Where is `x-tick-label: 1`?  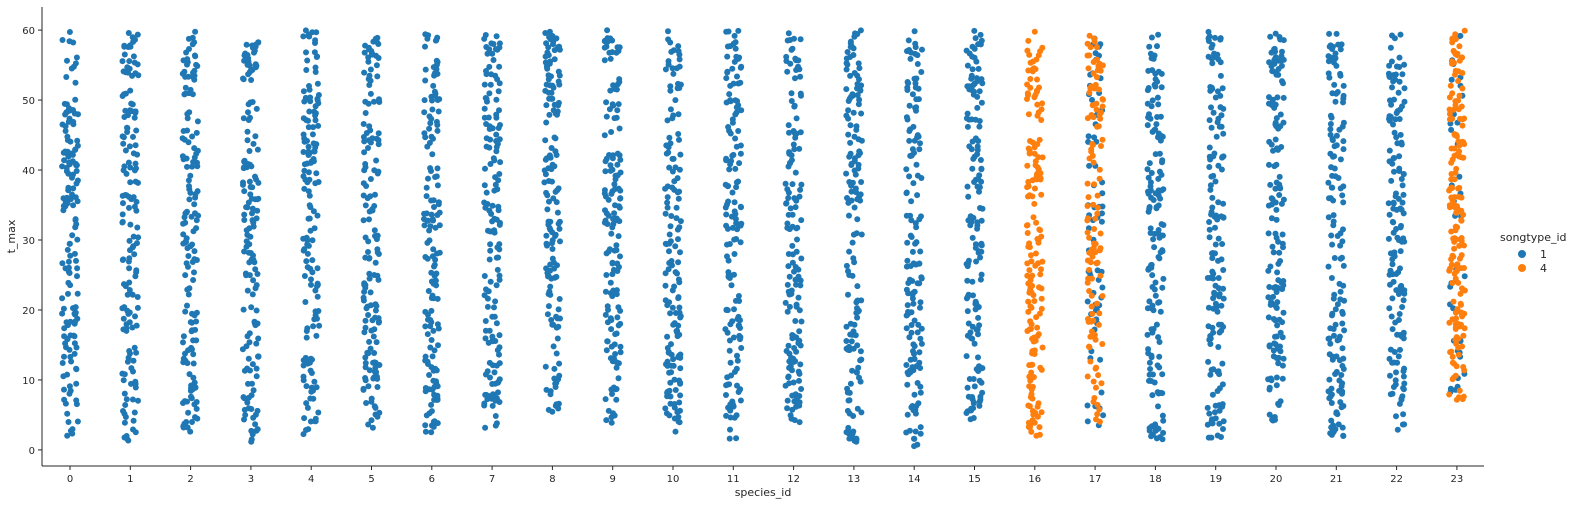
x-tick-label: 1 is located at coordinates (130, 479).